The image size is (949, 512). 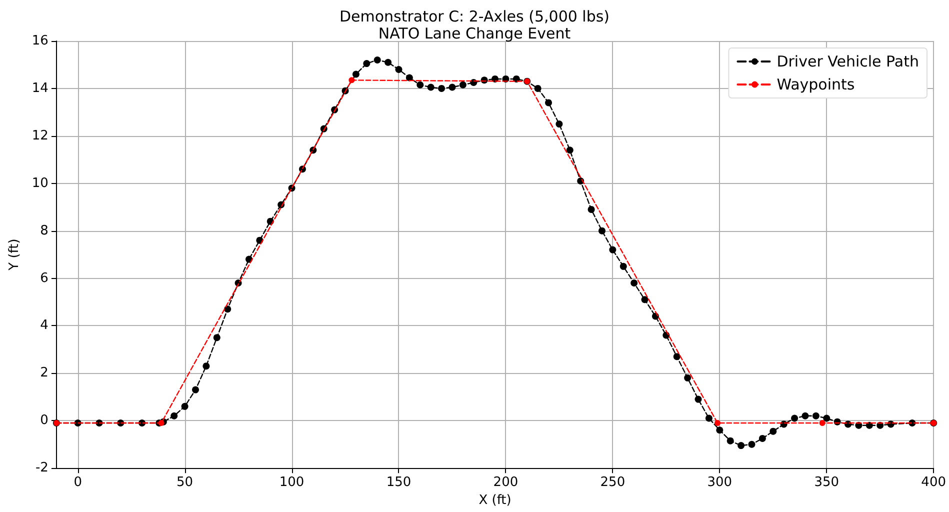 I want to click on x-tick-label: 0, so click(x=78, y=482).